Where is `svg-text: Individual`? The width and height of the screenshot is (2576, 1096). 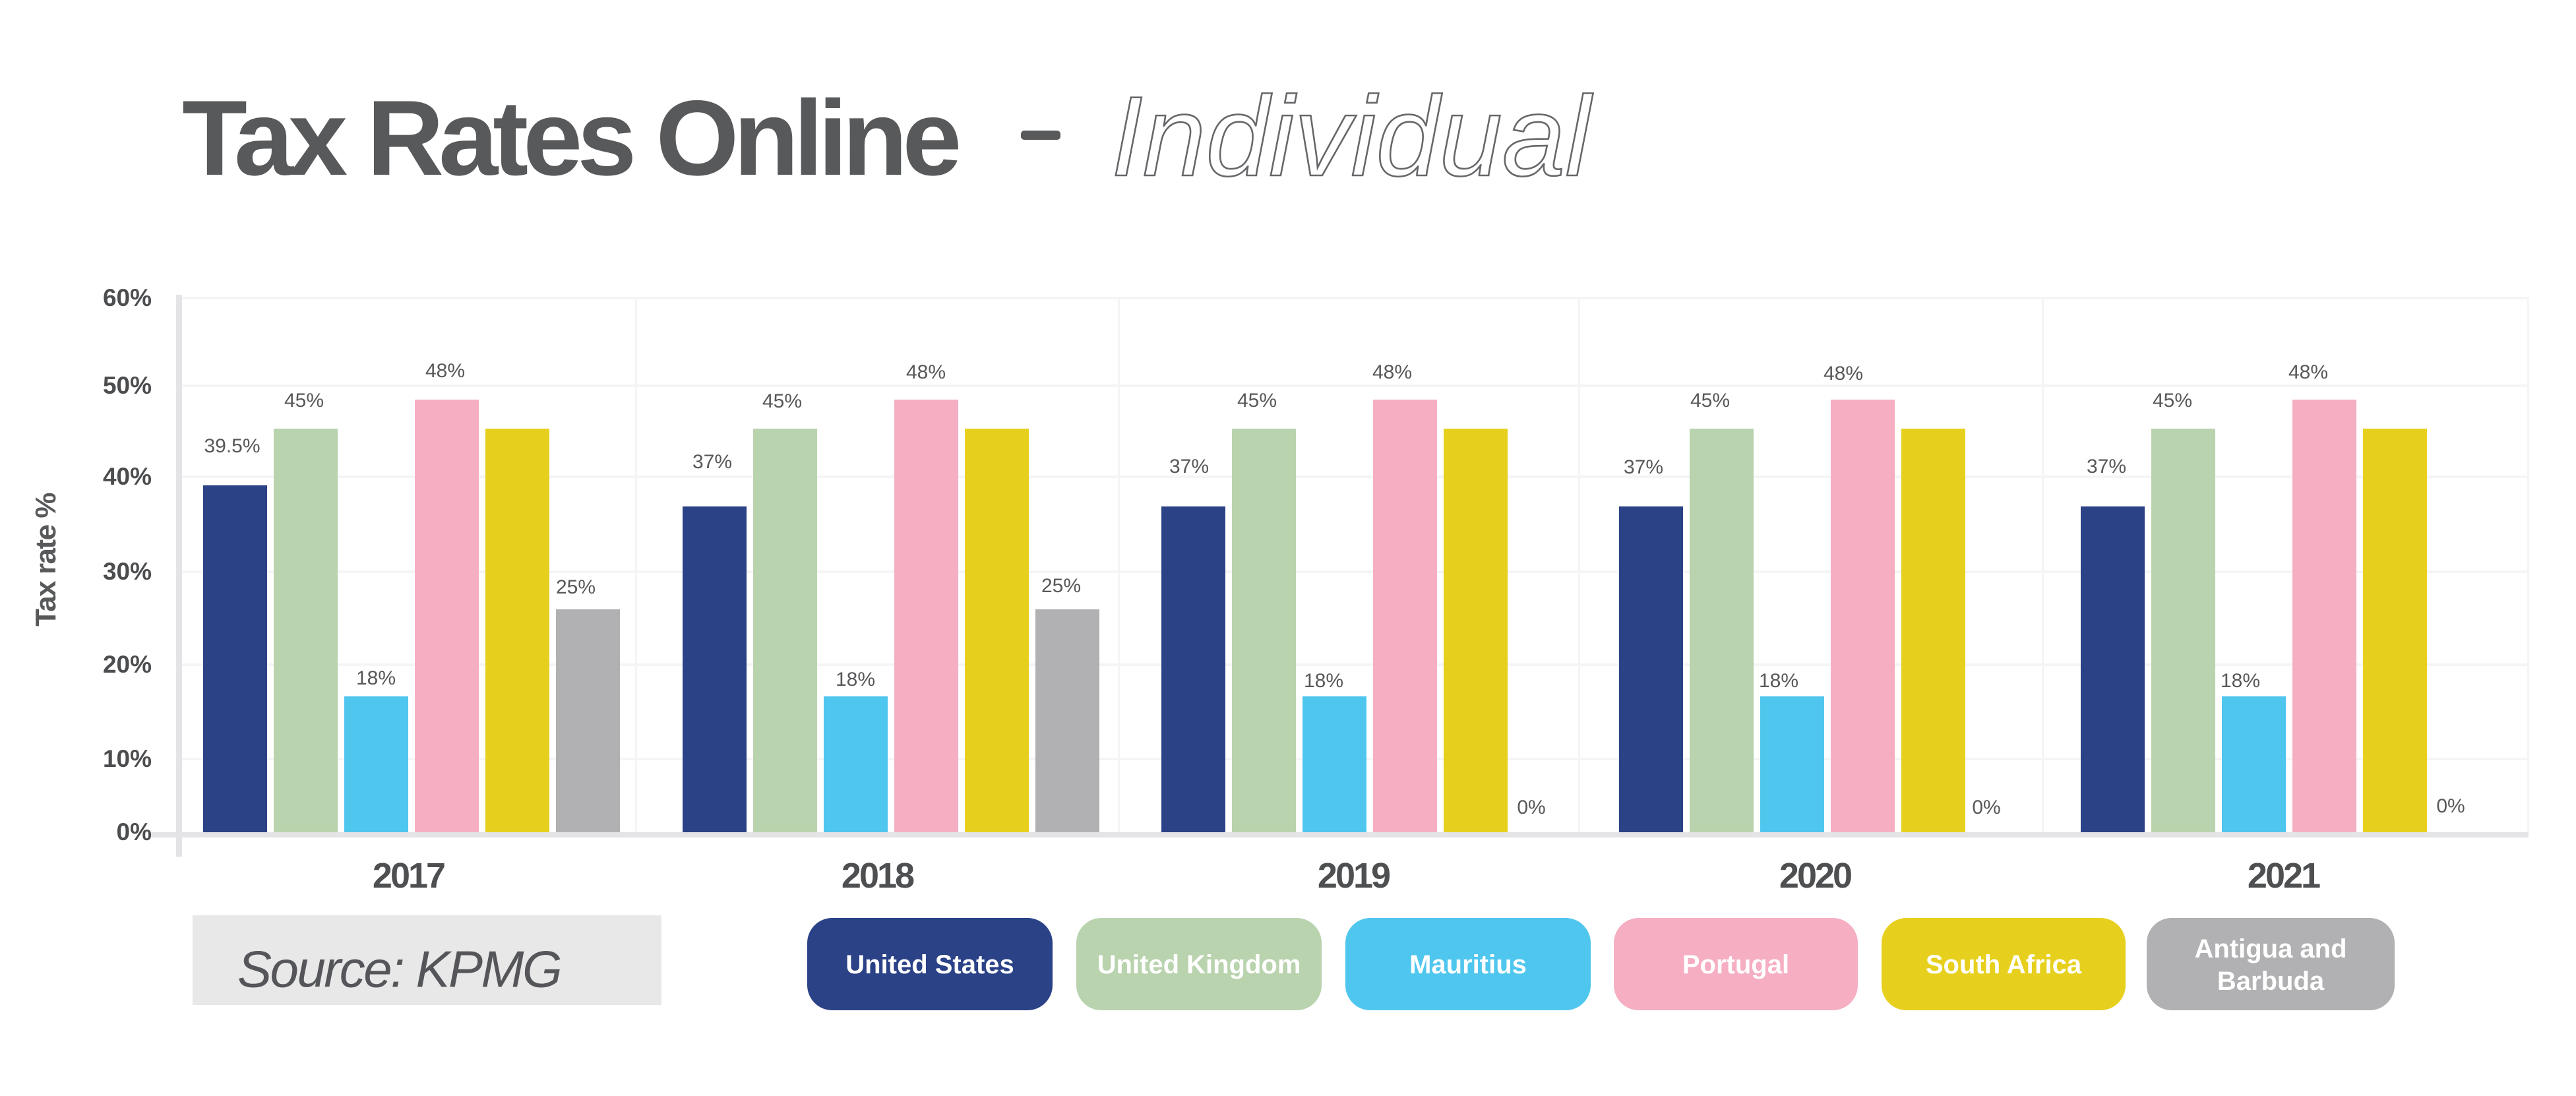 svg-text: Individual is located at coordinates (1352, 136).